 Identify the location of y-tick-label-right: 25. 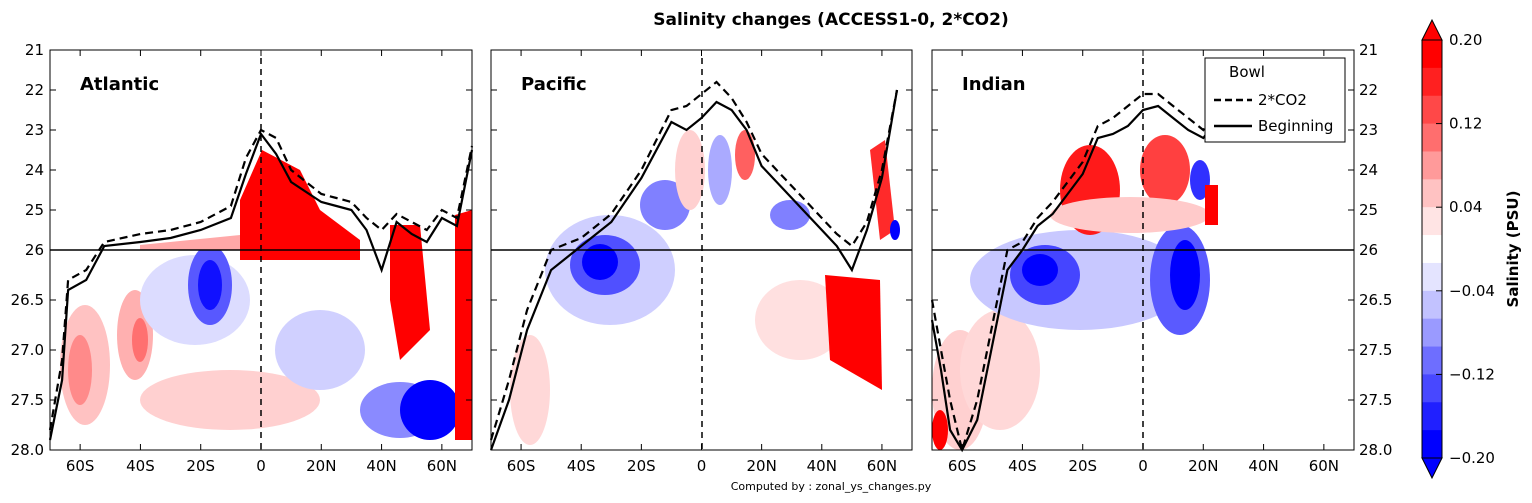
(1368, 210).